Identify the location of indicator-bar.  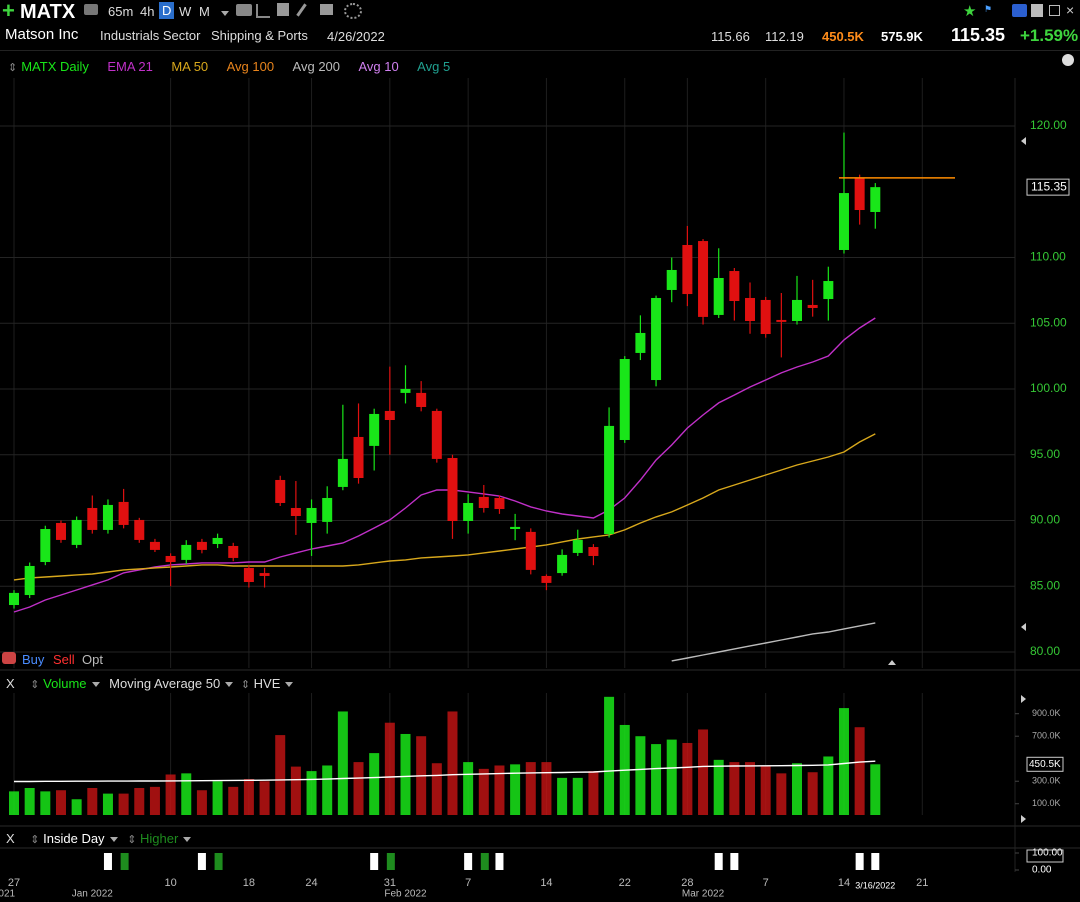
(875, 861).